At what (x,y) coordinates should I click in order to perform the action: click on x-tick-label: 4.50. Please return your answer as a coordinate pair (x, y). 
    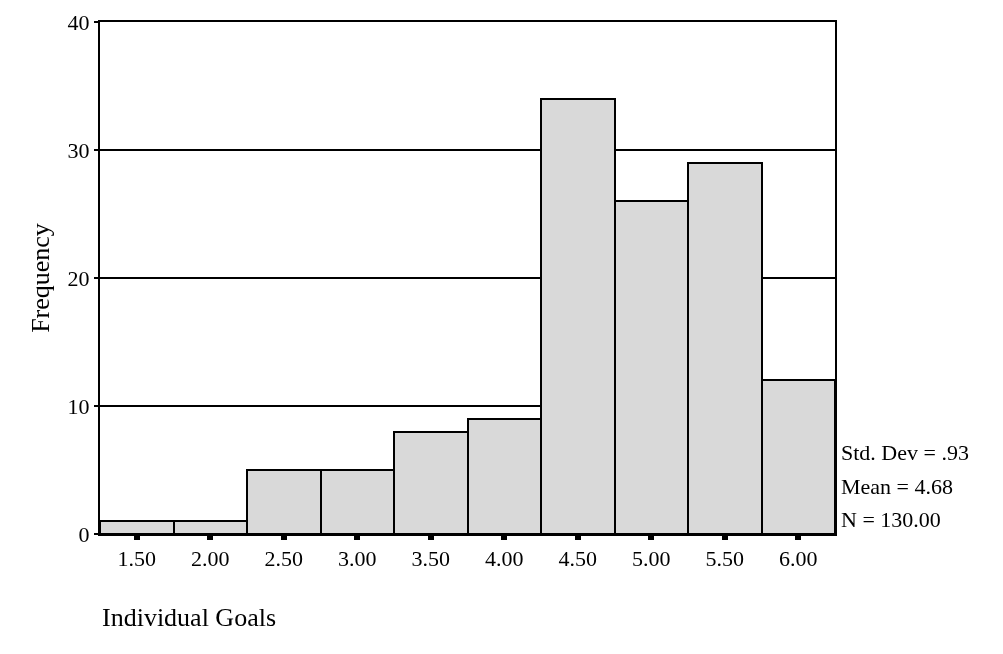
    Looking at the image, I should click on (577, 559).